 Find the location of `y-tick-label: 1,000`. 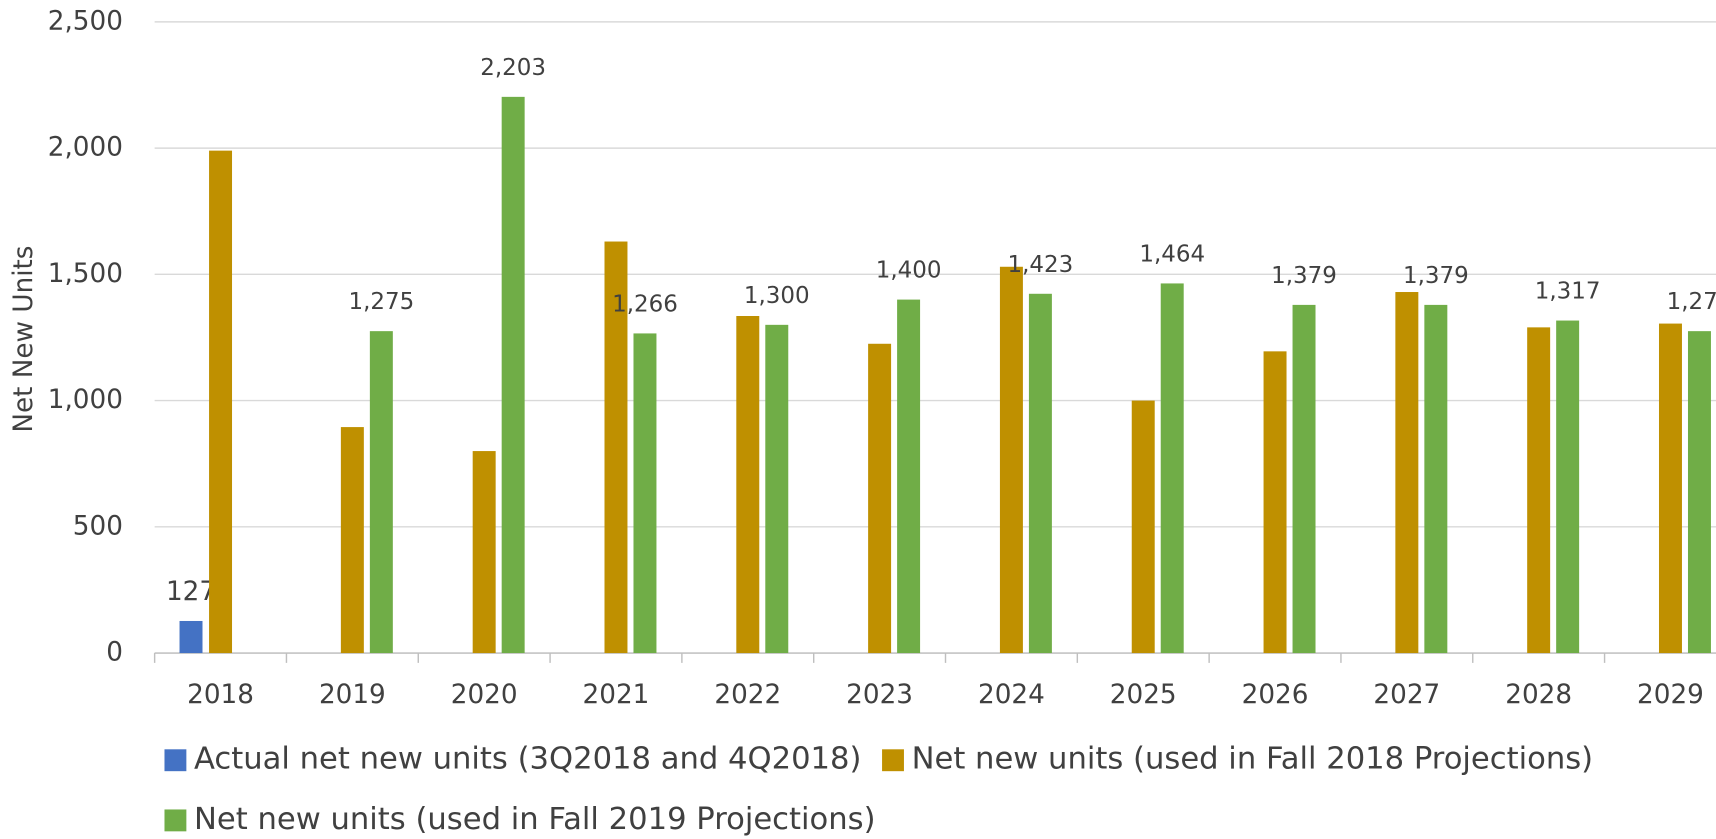

y-tick-label: 1,000 is located at coordinates (85, 400).